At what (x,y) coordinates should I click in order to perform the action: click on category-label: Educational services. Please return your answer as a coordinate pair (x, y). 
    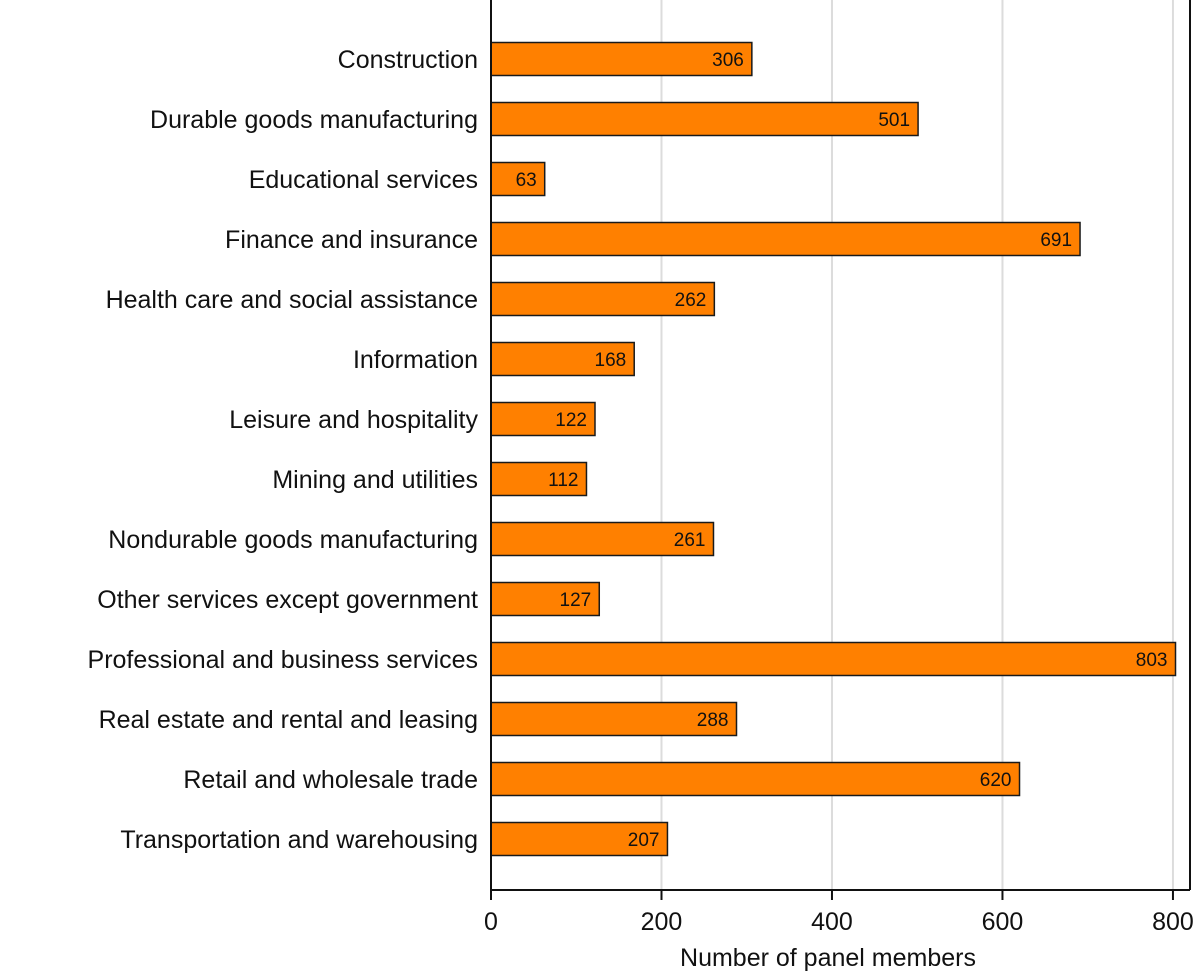
    Looking at the image, I should click on (363, 180).